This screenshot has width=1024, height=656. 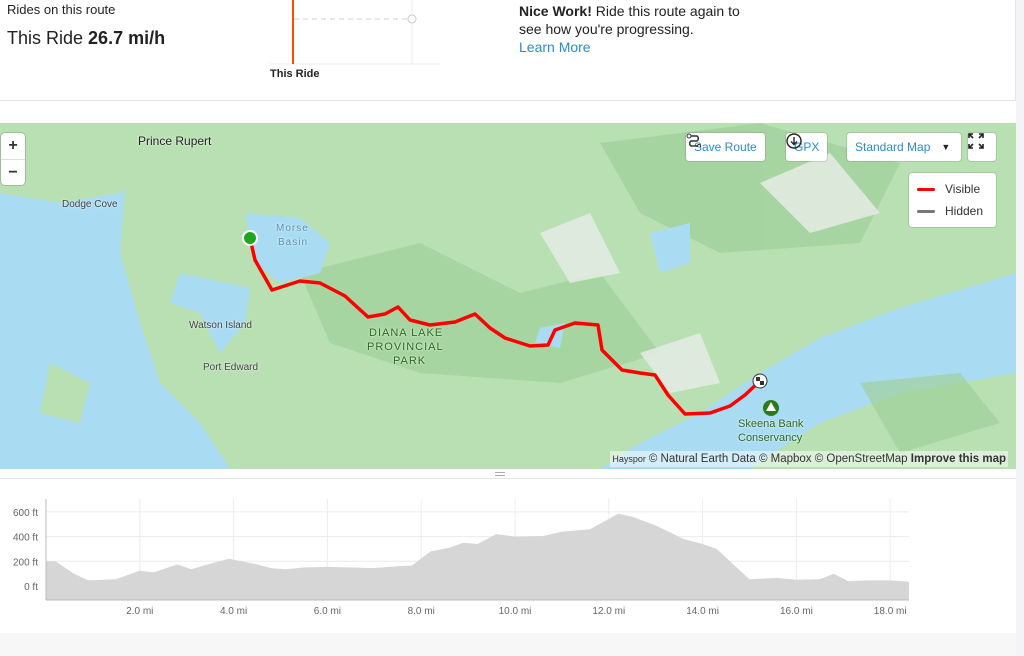 I want to click on elevation-area, so click(x=477, y=556).